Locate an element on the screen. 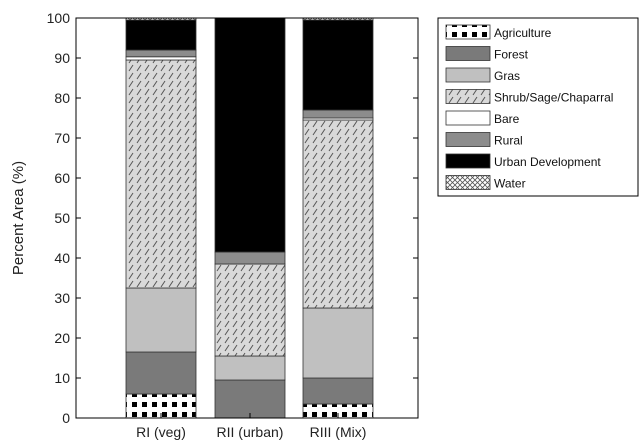 The image size is (642, 445). y-tick-label: 50 is located at coordinates (62, 218).